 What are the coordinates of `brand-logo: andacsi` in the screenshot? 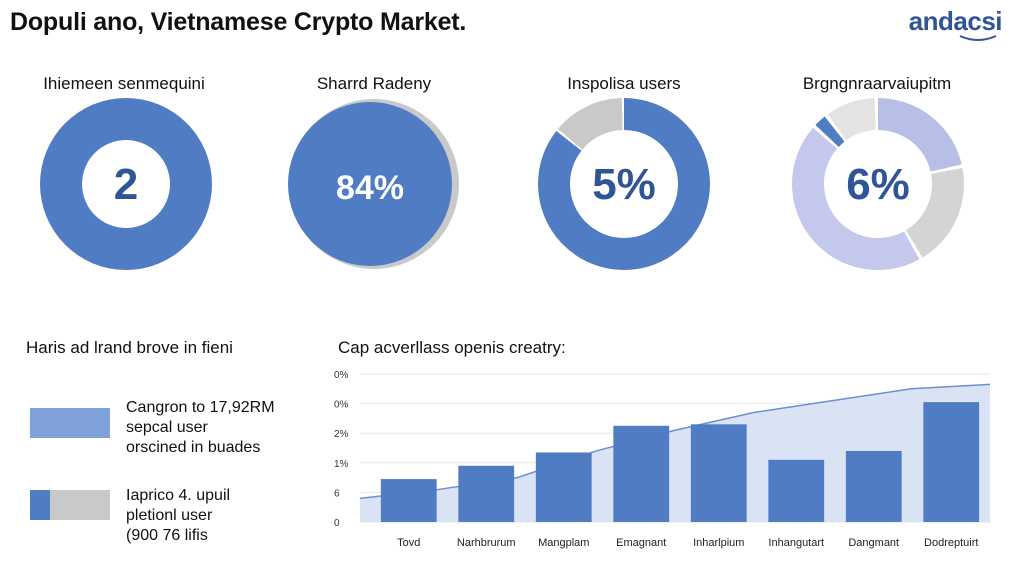 It's located at (955, 21).